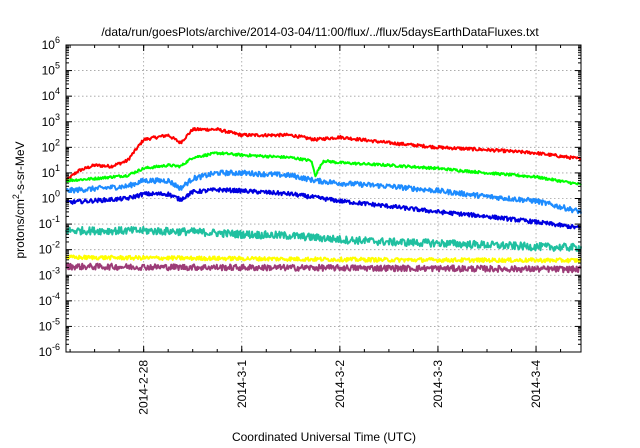 The width and height of the screenshot is (640, 448). I want to click on x-axis-label: Coordinated Universal Time (UTC), so click(324, 437).